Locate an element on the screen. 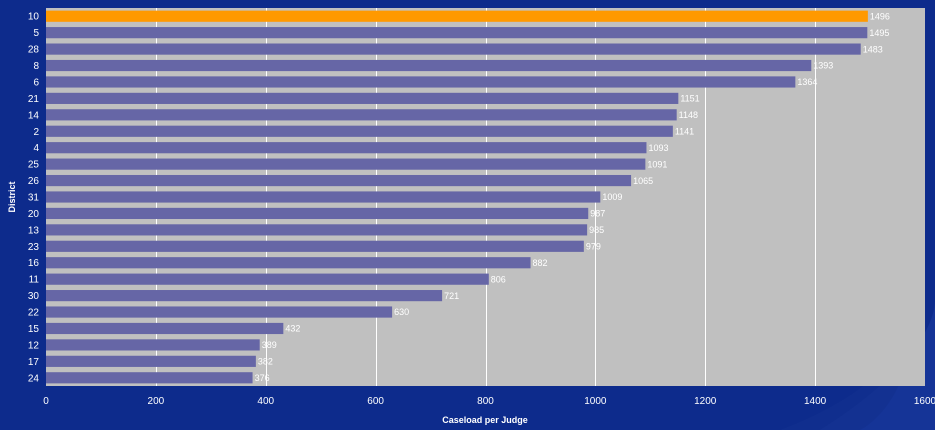 The image size is (935, 430). value-label: 1483 is located at coordinates (873, 49).